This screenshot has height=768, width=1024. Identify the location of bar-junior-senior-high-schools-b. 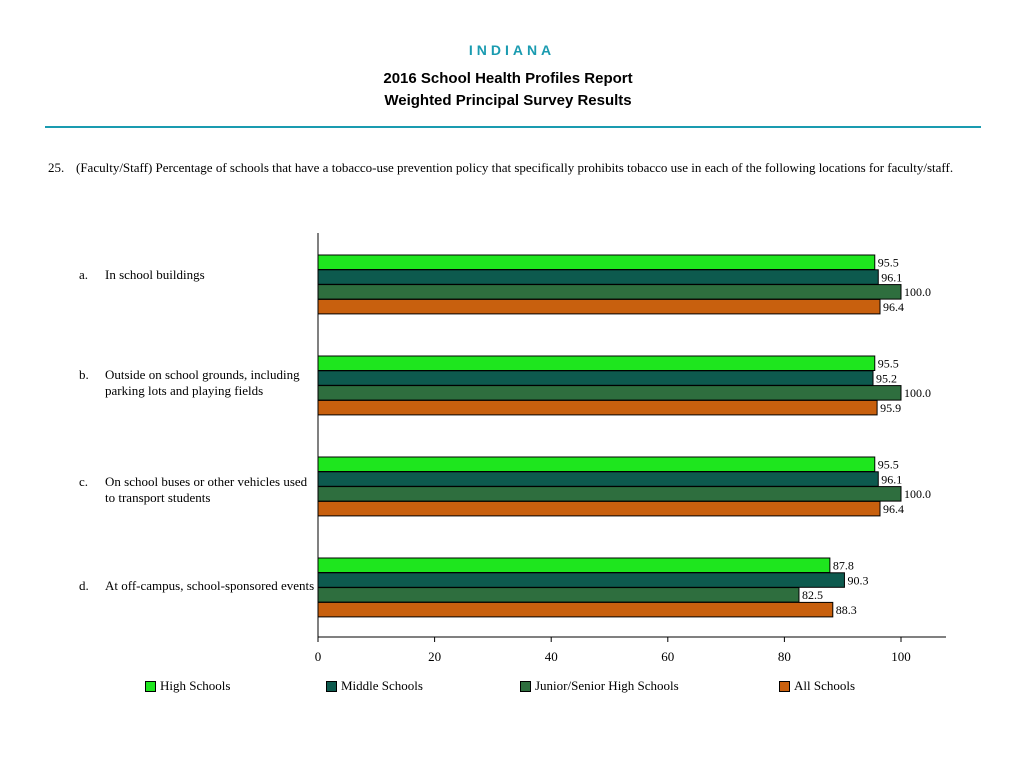
(609, 393).